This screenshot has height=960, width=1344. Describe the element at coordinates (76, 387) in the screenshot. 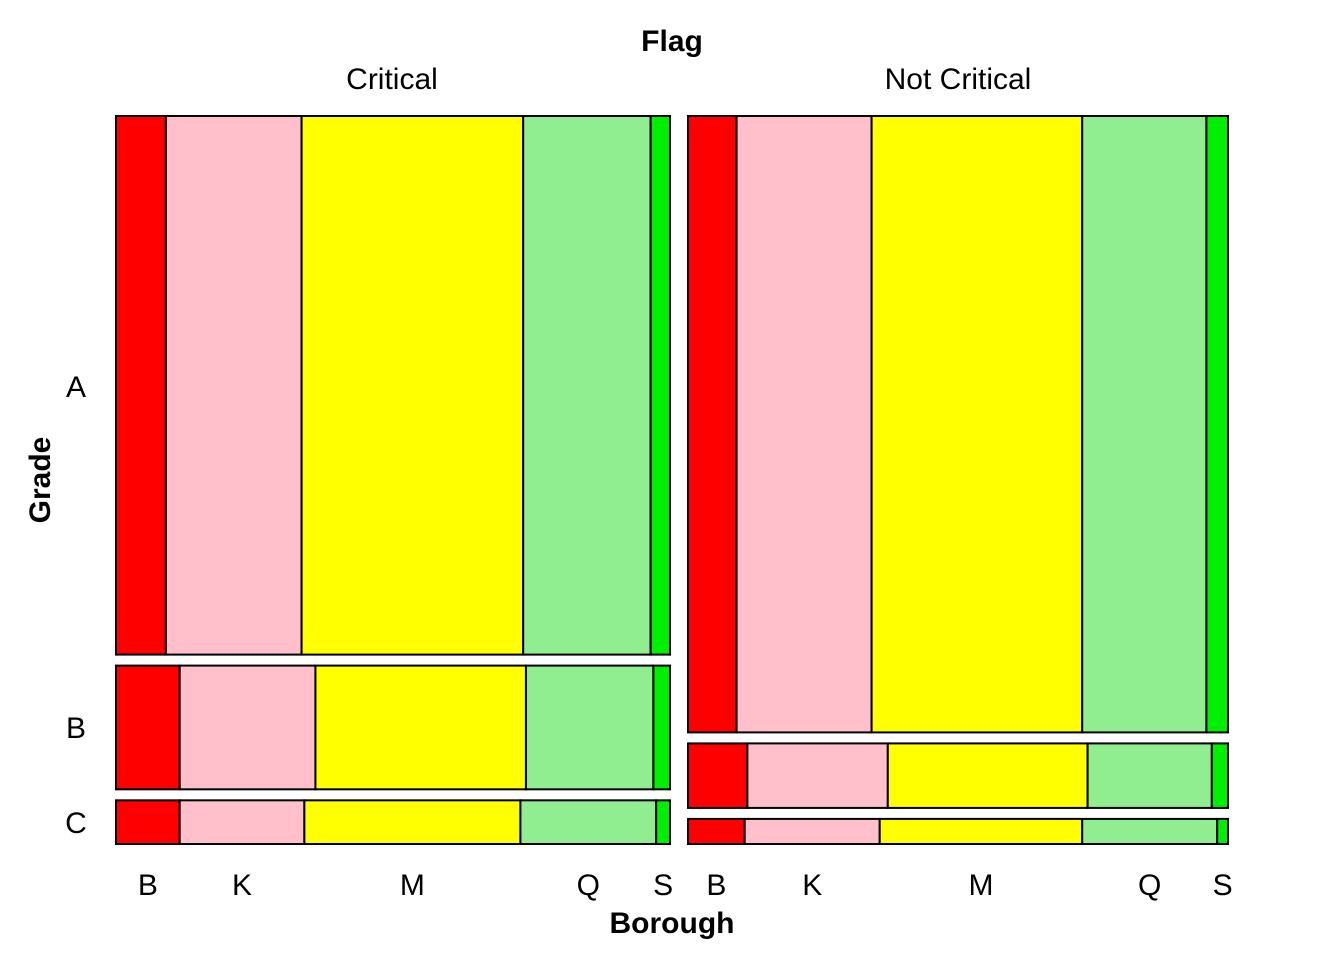

I see `y-tick-label-a: A` at that location.